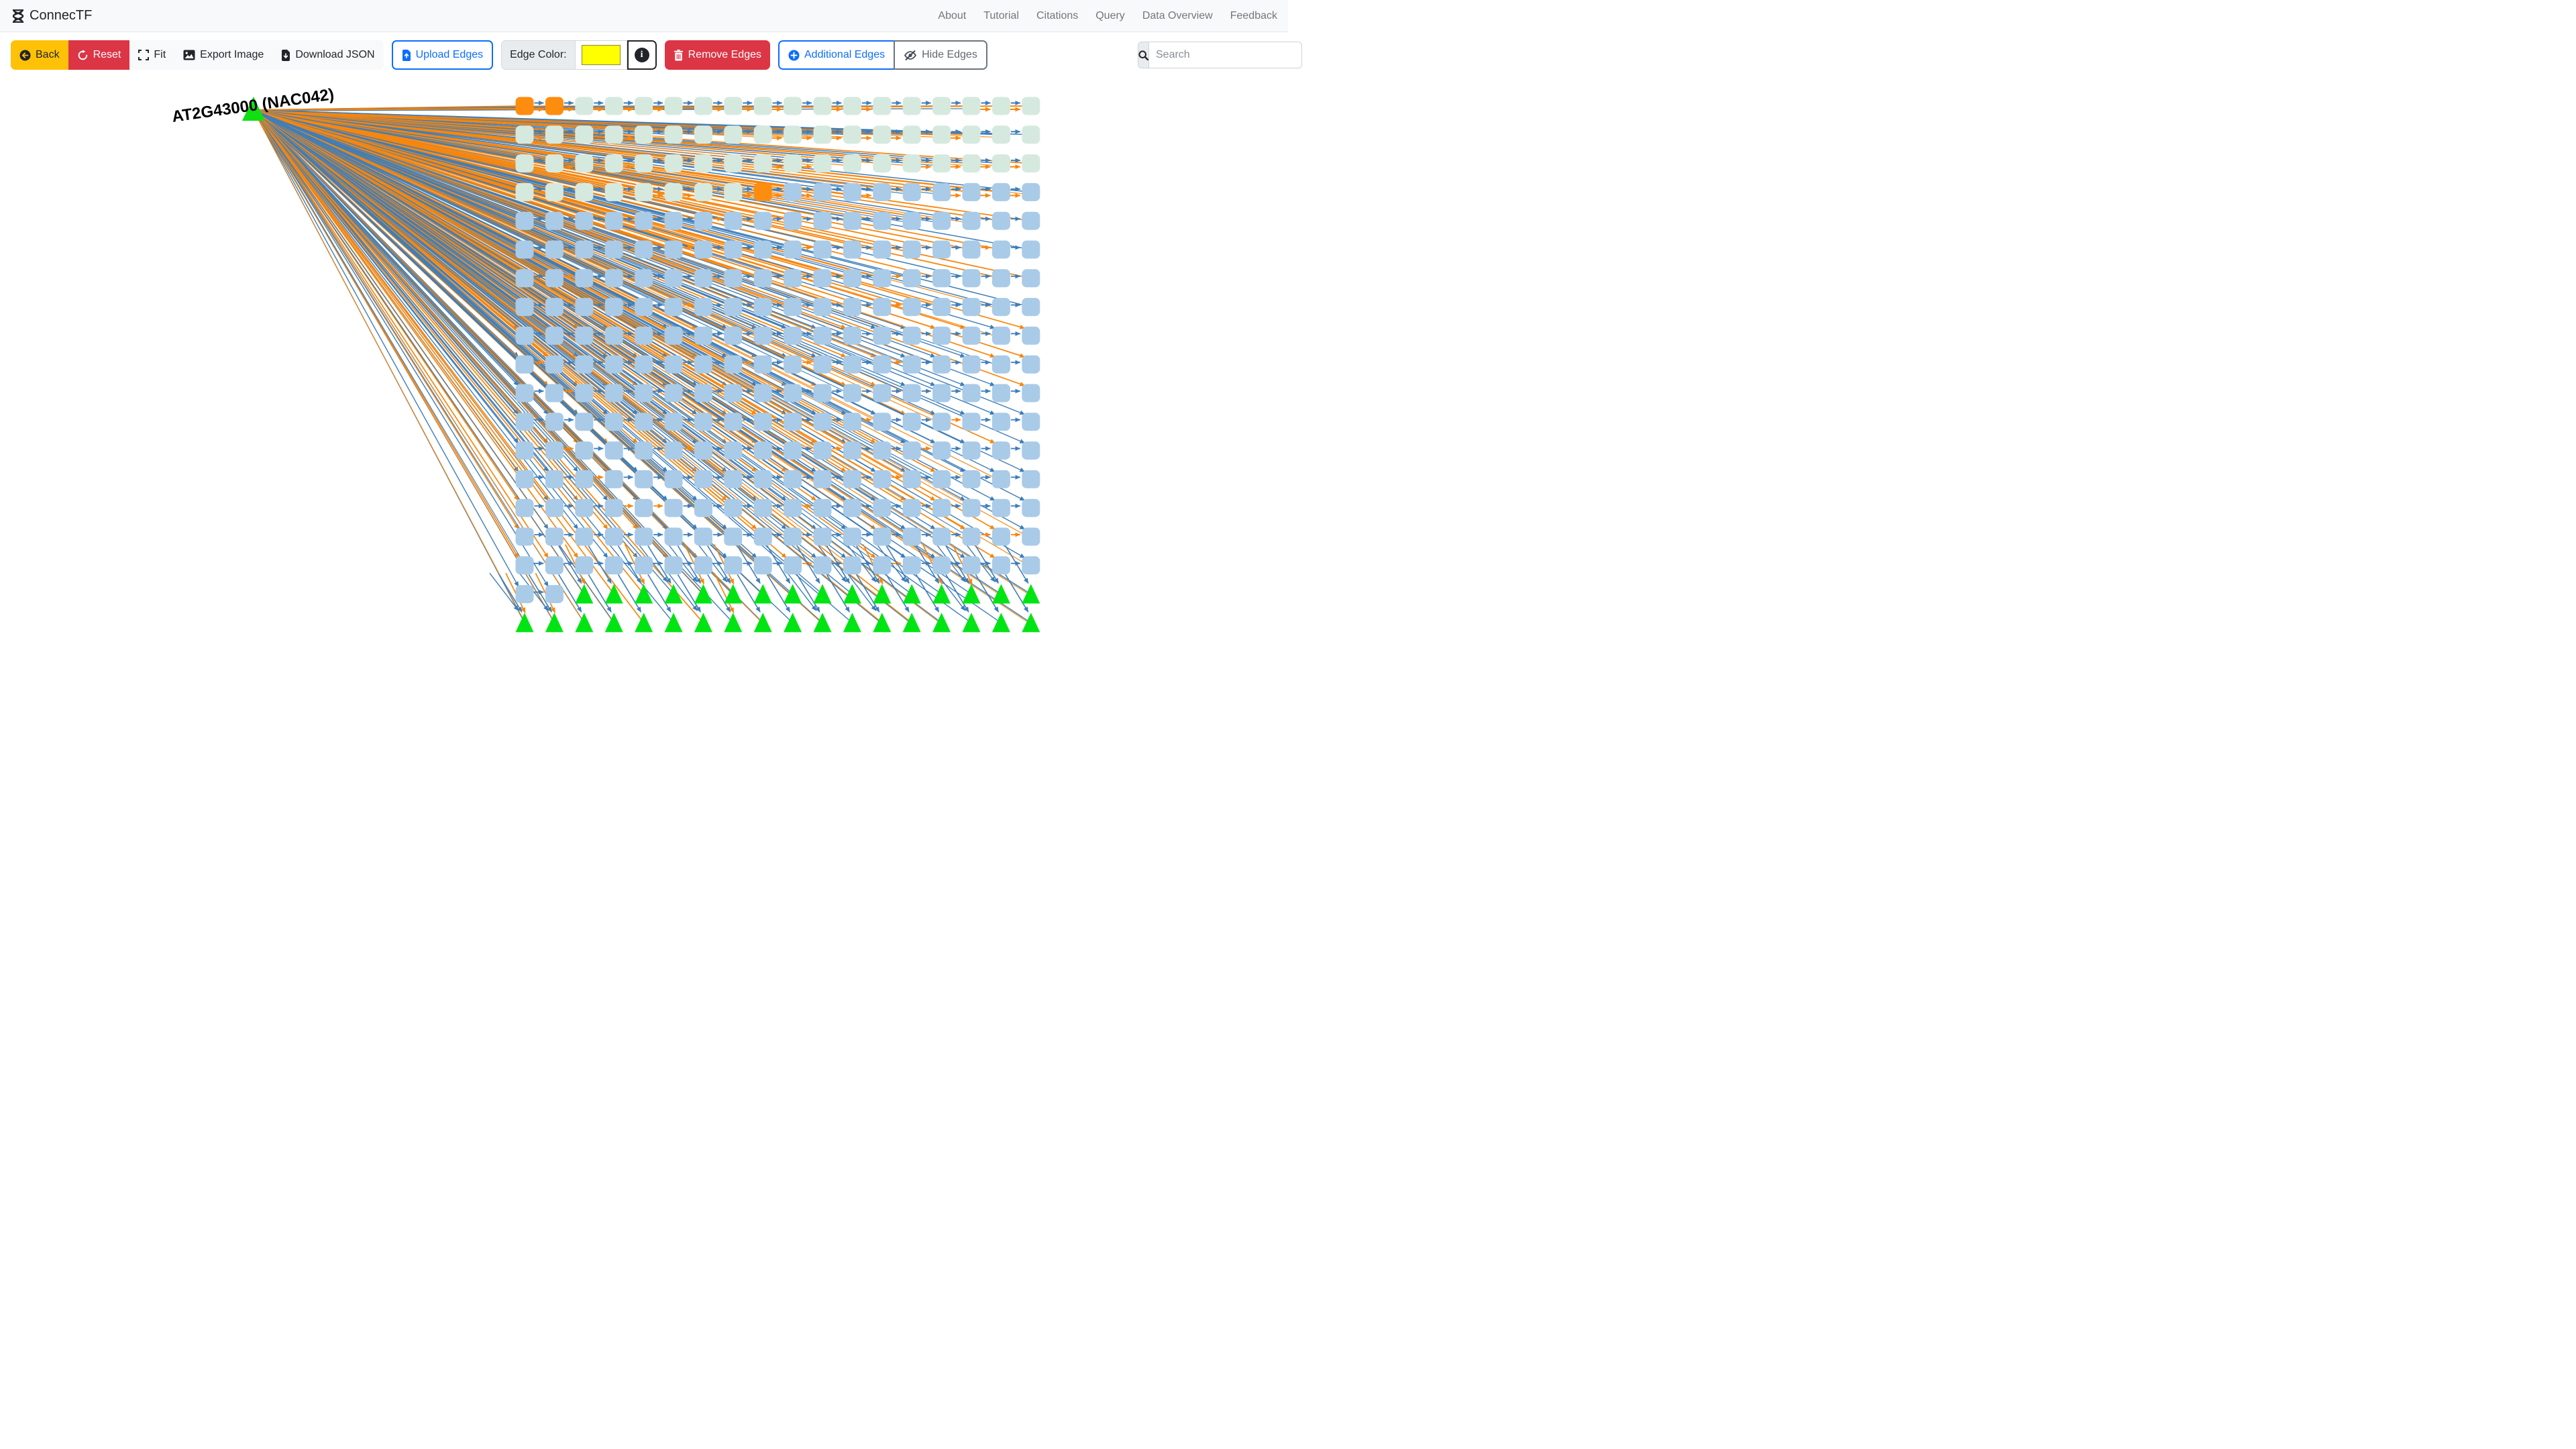 The image size is (2576, 1449). What do you see at coordinates (1057, 15) in the screenshot?
I see `nav-link-citations: Citations` at bounding box center [1057, 15].